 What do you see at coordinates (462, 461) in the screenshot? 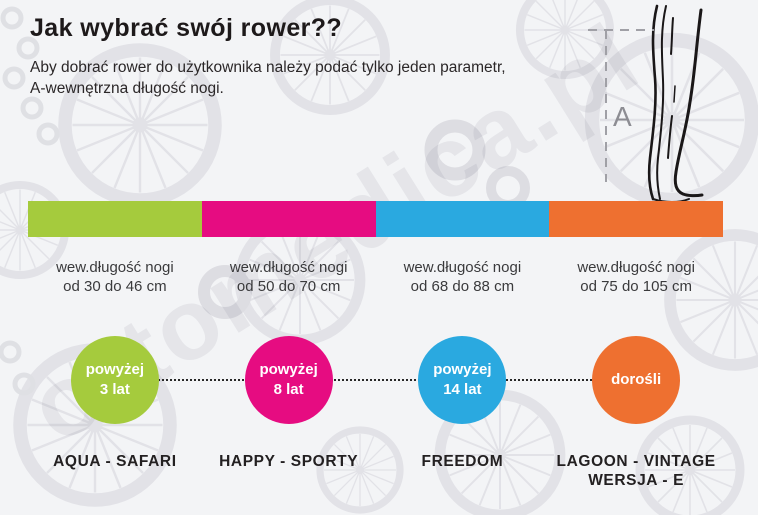
I see `model-label-3: FREEDOM` at bounding box center [462, 461].